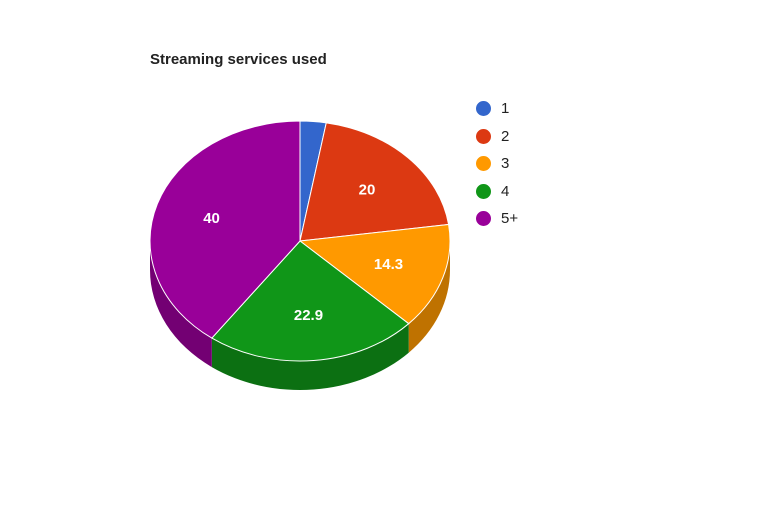  What do you see at coordinates (367, 189) in the screenshot?
I see `data-label-2: 20` at bounding box center [367, 189].